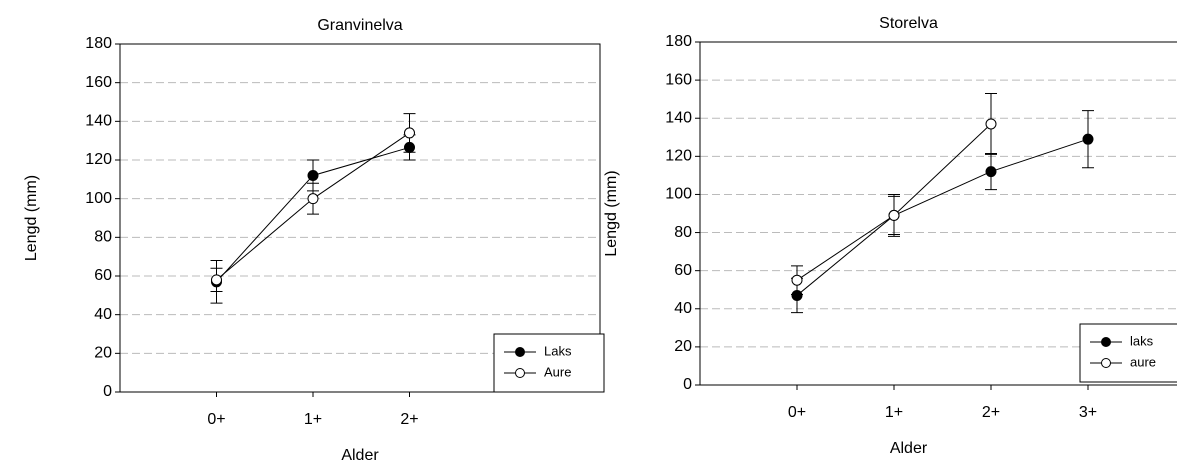 The height and width of the screenshot is (471, 1177). What do you see at coordinates (359, 25) in the screenshot?
I see `chart-title: Granvinelva` at bounding box center [359, 25].